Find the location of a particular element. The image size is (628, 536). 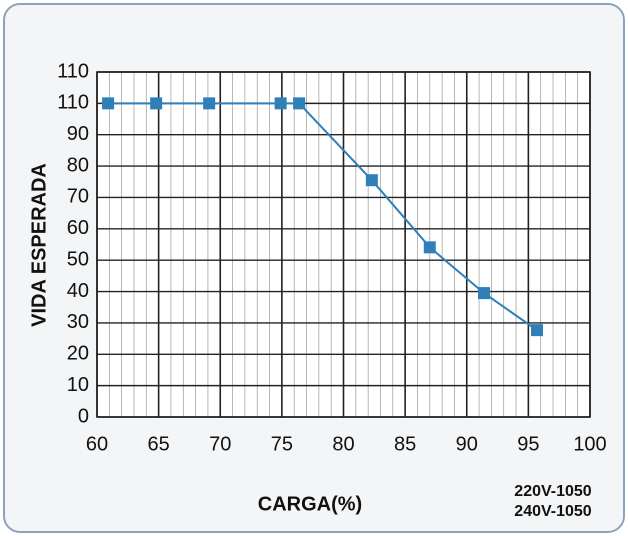

x-tick-label: 100 is located at coordinates (589, 444).